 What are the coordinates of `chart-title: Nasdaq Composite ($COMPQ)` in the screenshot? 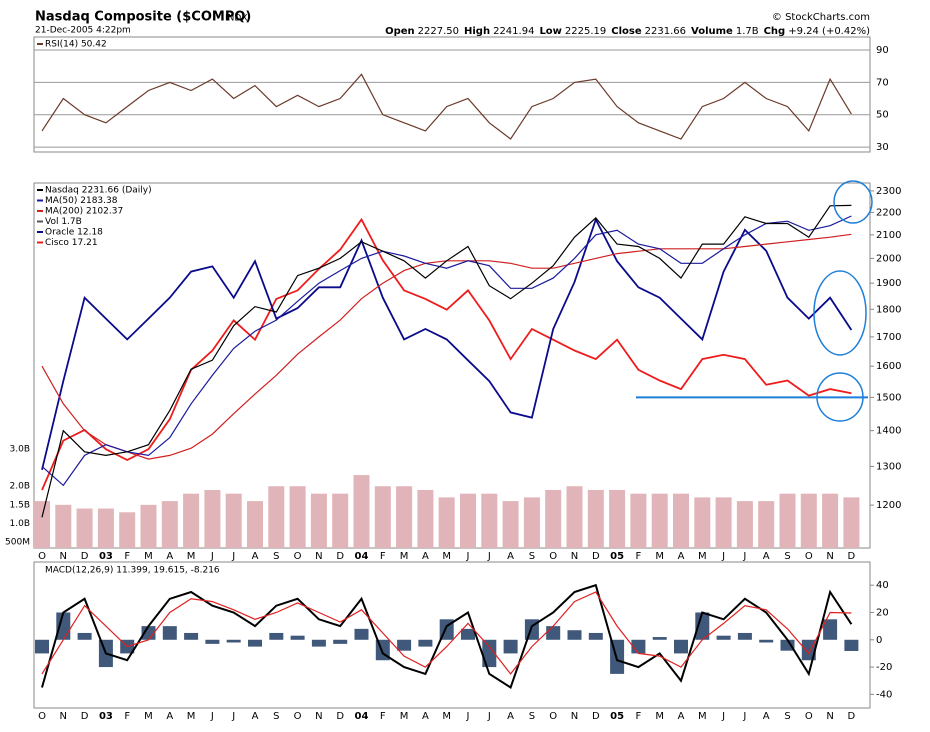 It's located at (143, 17).